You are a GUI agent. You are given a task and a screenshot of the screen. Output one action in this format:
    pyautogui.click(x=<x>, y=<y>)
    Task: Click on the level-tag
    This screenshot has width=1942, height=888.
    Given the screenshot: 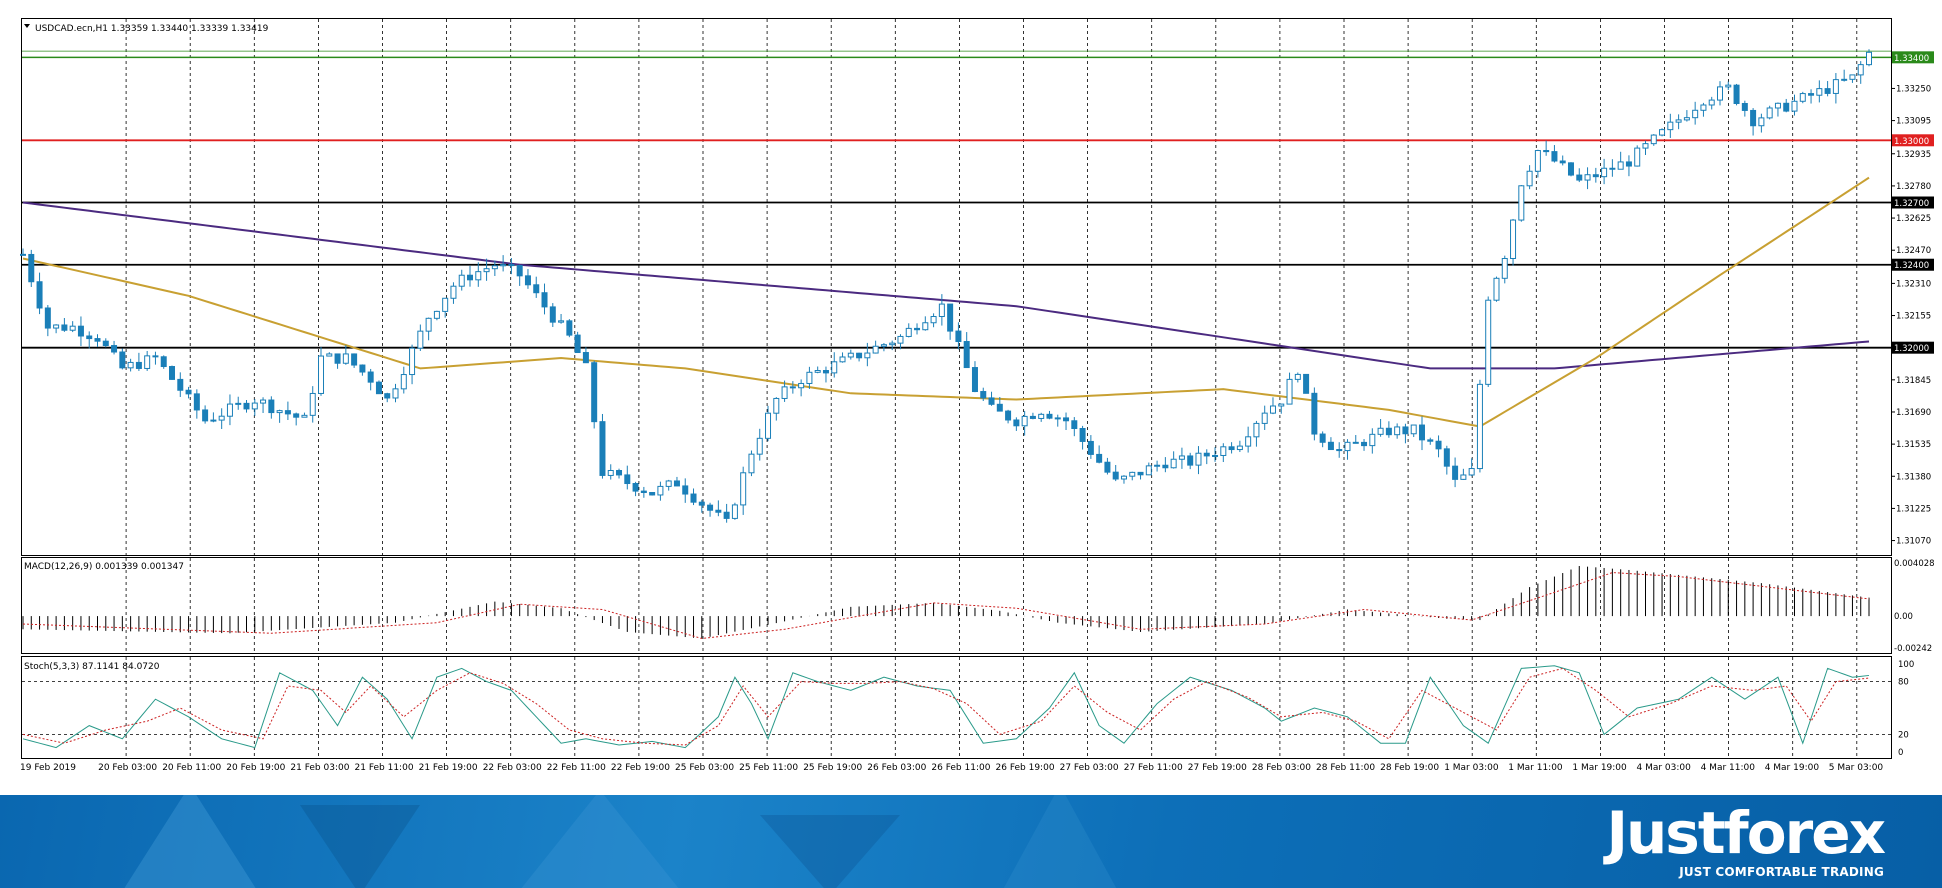 What is the action you would take?
    pyautogui.click(x=1913, y=264)
    